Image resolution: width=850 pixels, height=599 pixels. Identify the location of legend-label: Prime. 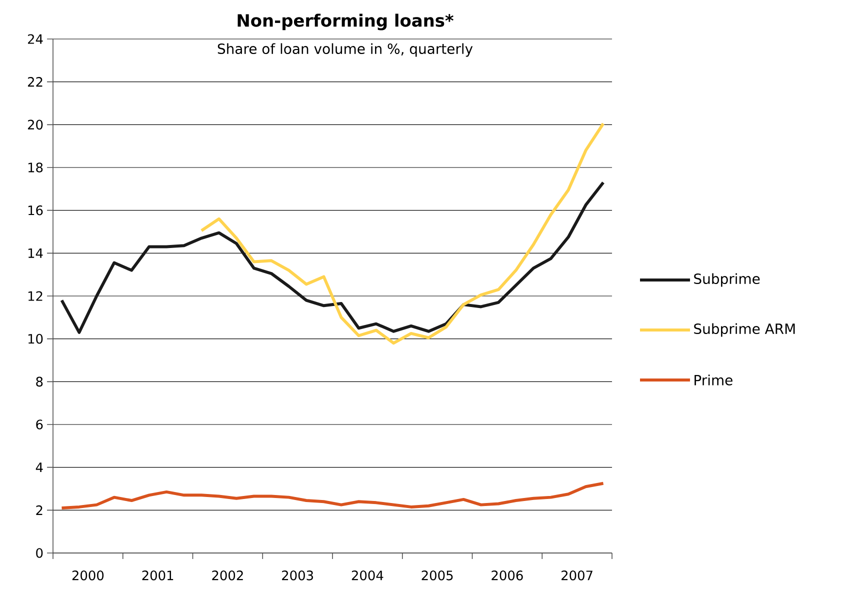
(713, 380).